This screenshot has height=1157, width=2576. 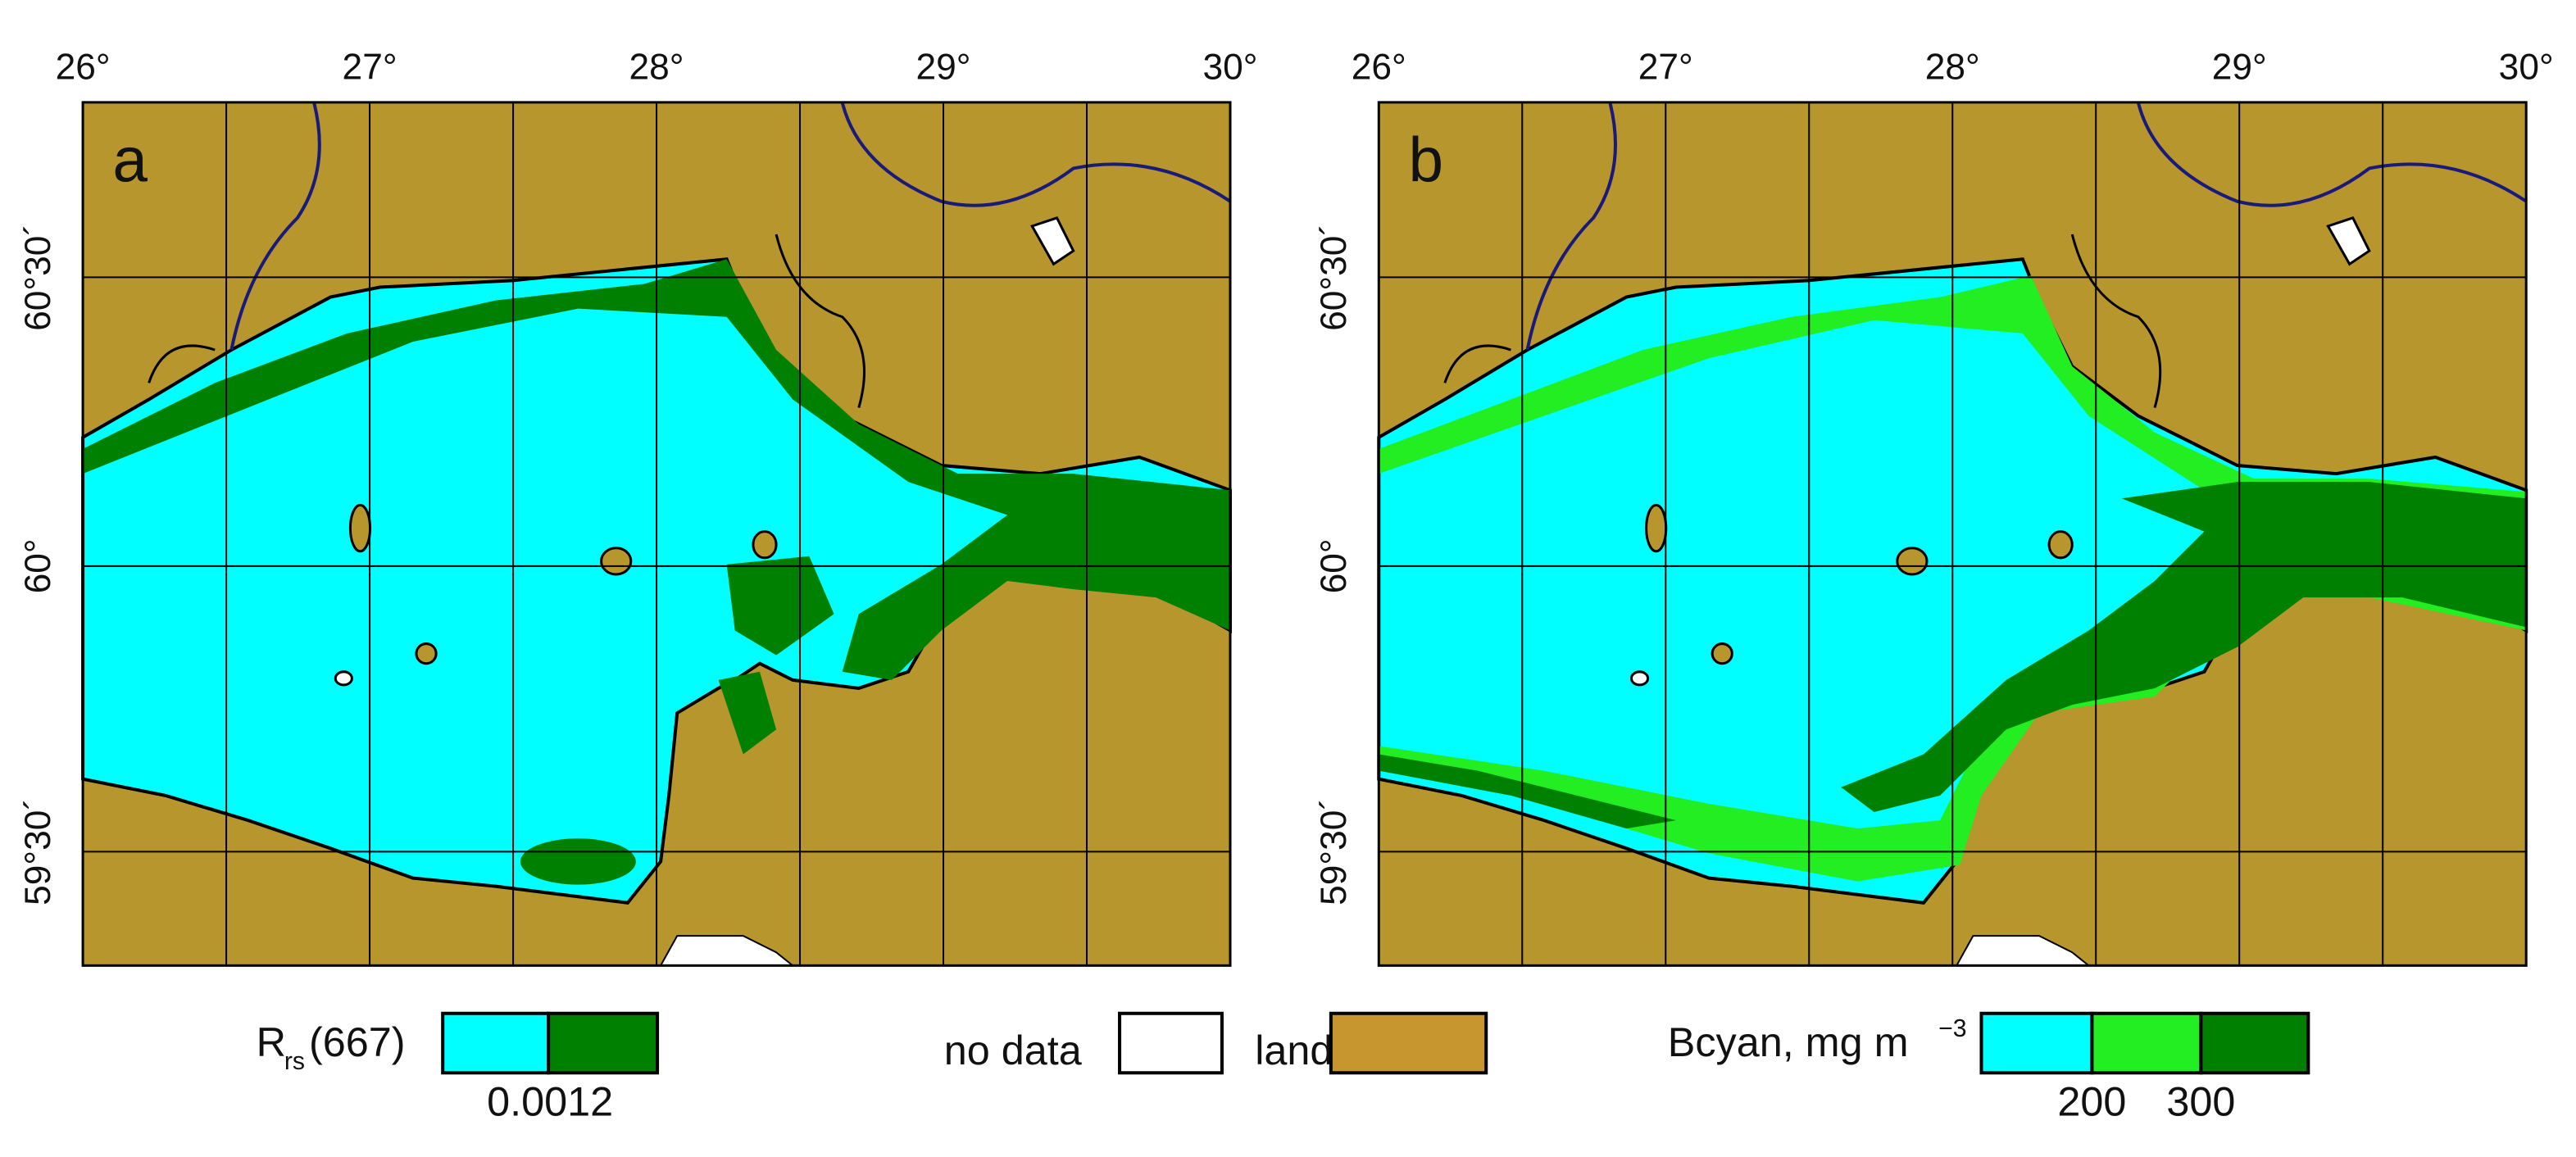 What do you see at coordinates (1013, 1050) in the screenshot?
I see `legend-no-data: no data` at bounding box center [1013, 1050].